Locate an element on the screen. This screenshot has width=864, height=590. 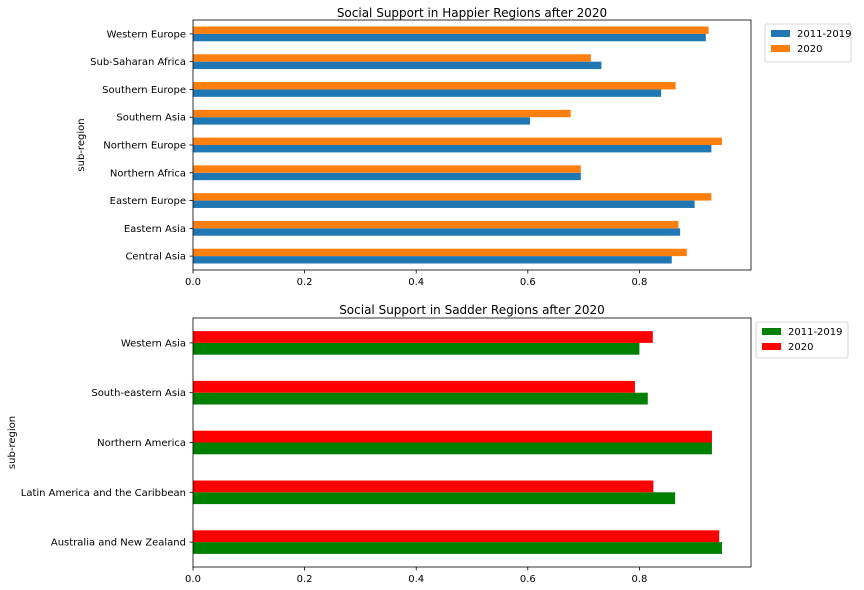
bar-2020-southern-europe is located at coordinates (434, 86).